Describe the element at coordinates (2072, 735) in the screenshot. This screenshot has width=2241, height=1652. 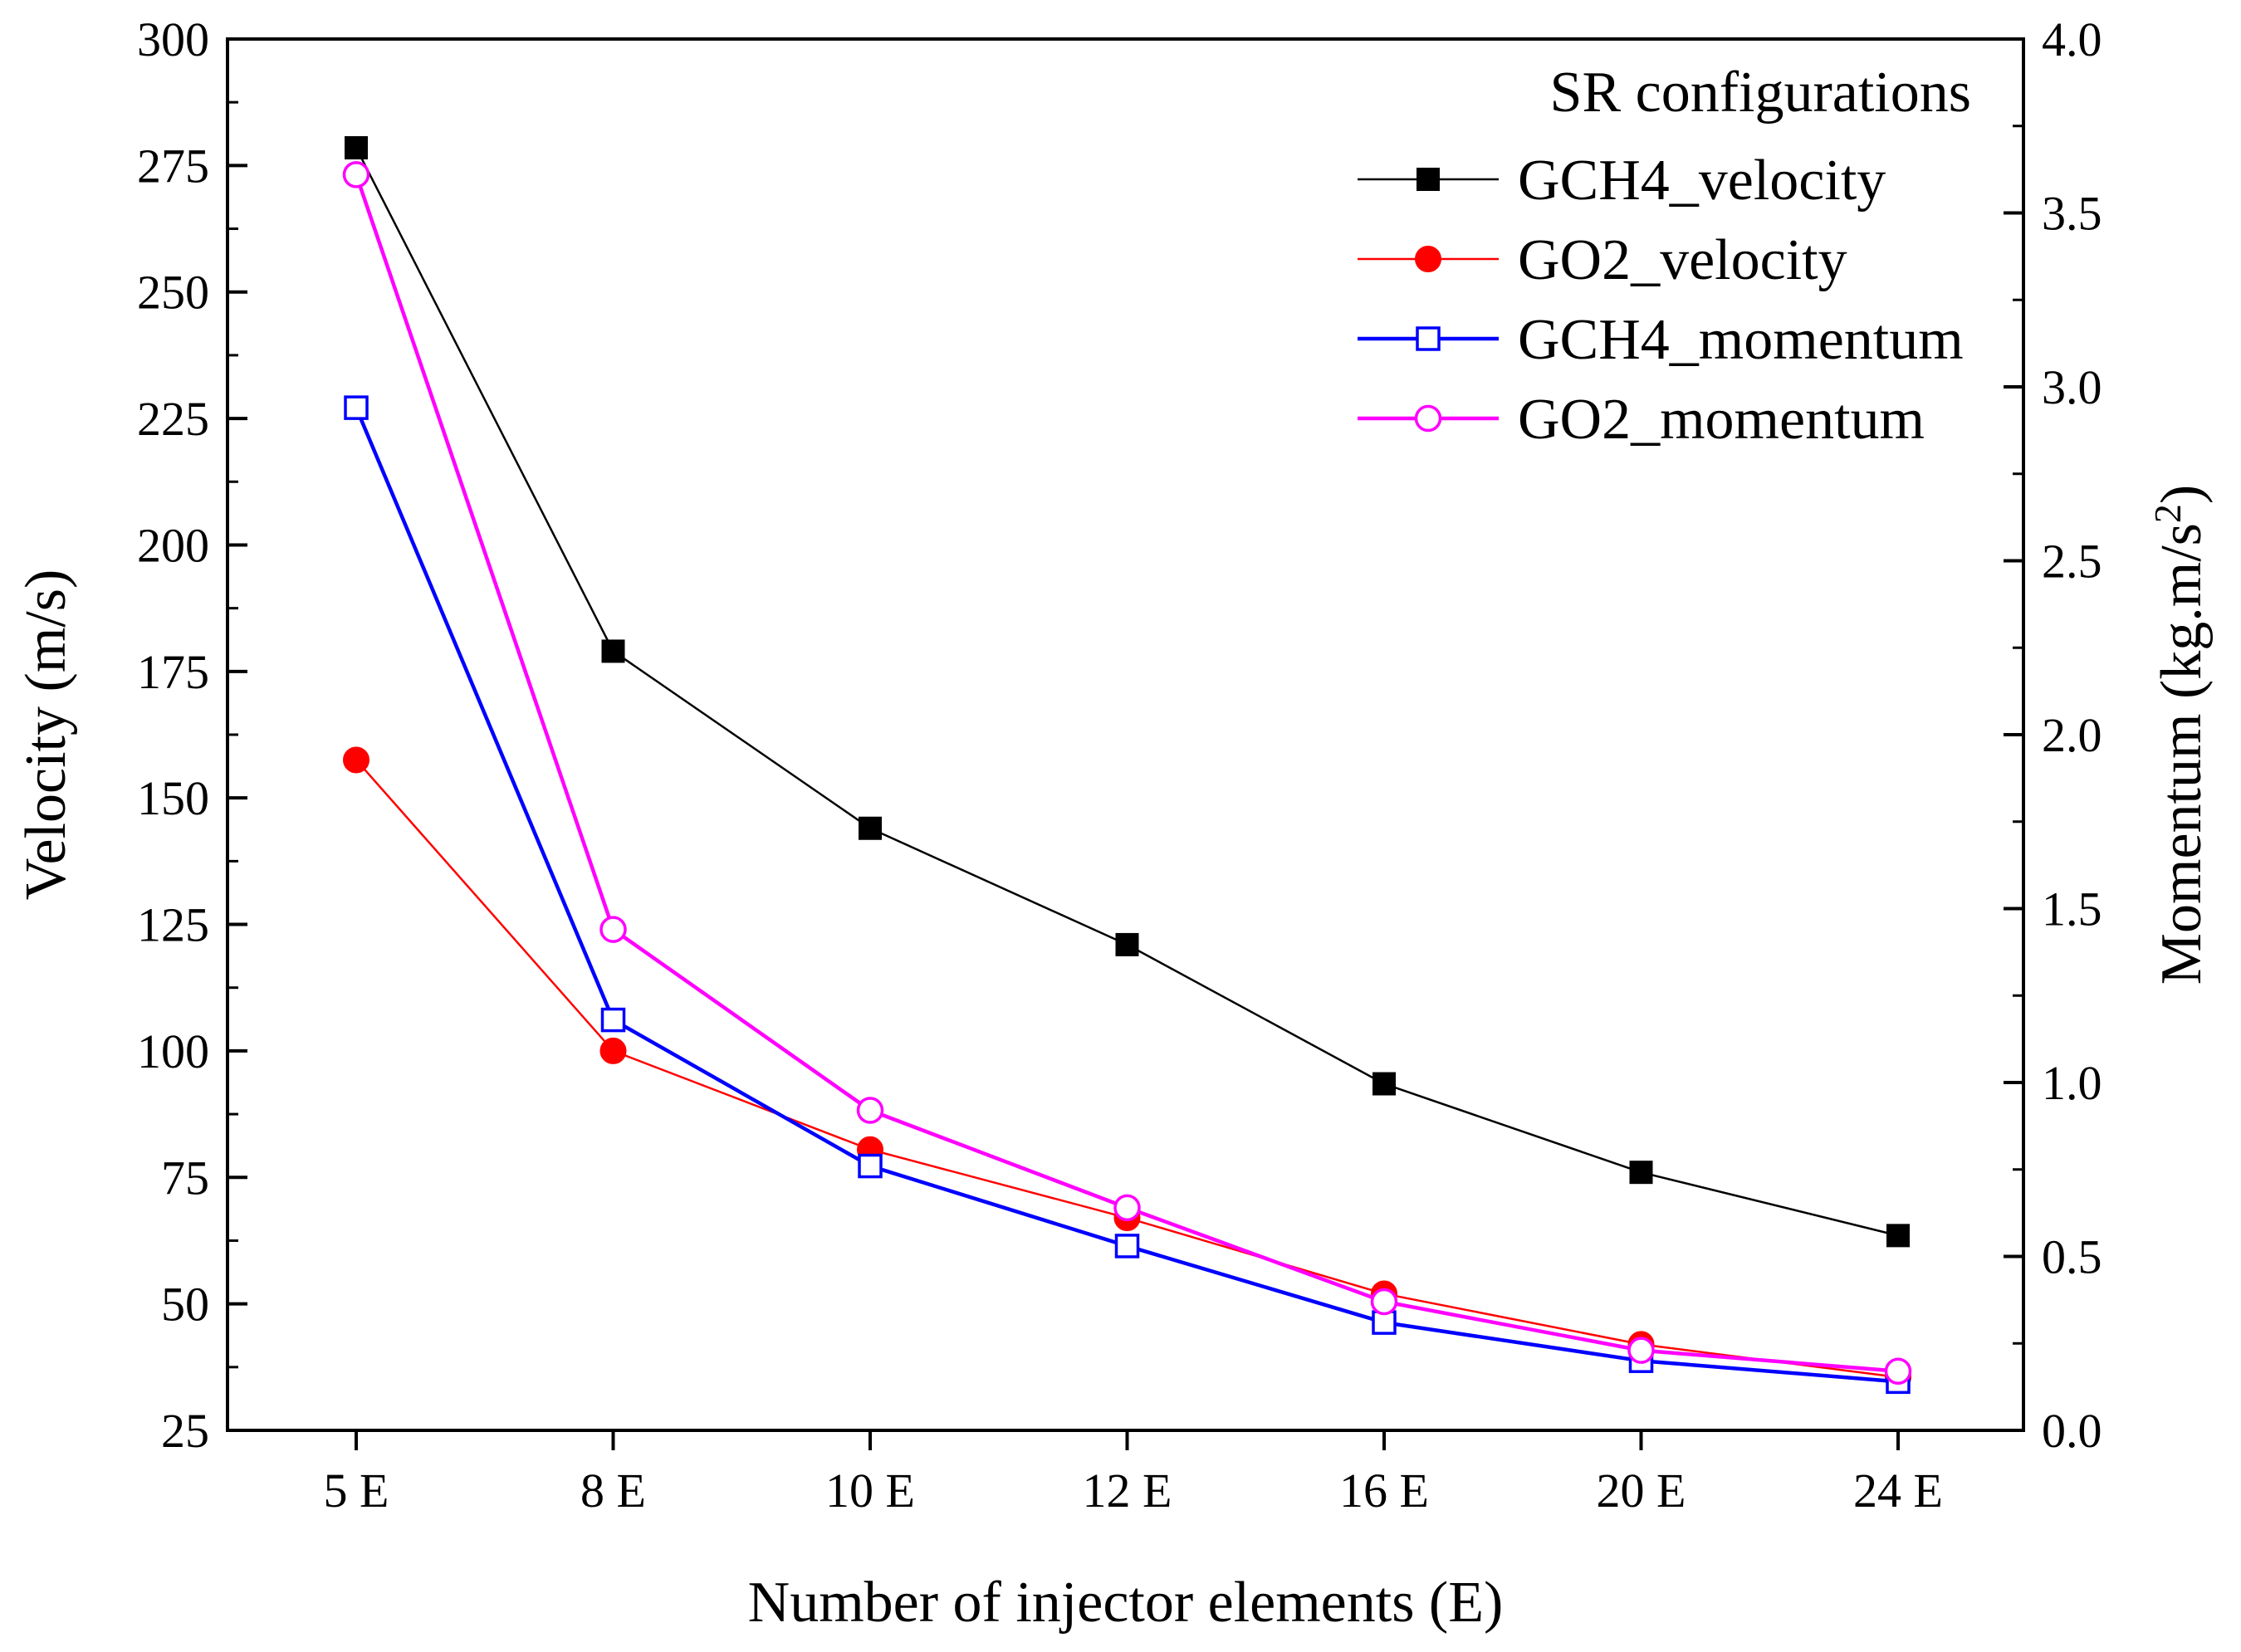
I see `y2-tick-label: 2.0` at that location.